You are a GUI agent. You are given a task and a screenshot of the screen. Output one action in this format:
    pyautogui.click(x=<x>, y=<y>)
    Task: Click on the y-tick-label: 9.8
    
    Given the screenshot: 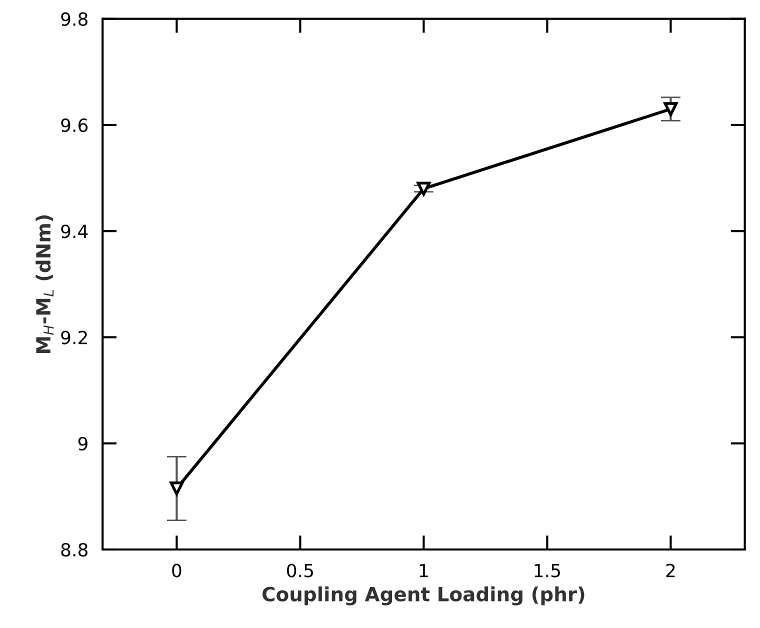 What is the action you would take?
    pyautogui.click(x=74, y=19)
    